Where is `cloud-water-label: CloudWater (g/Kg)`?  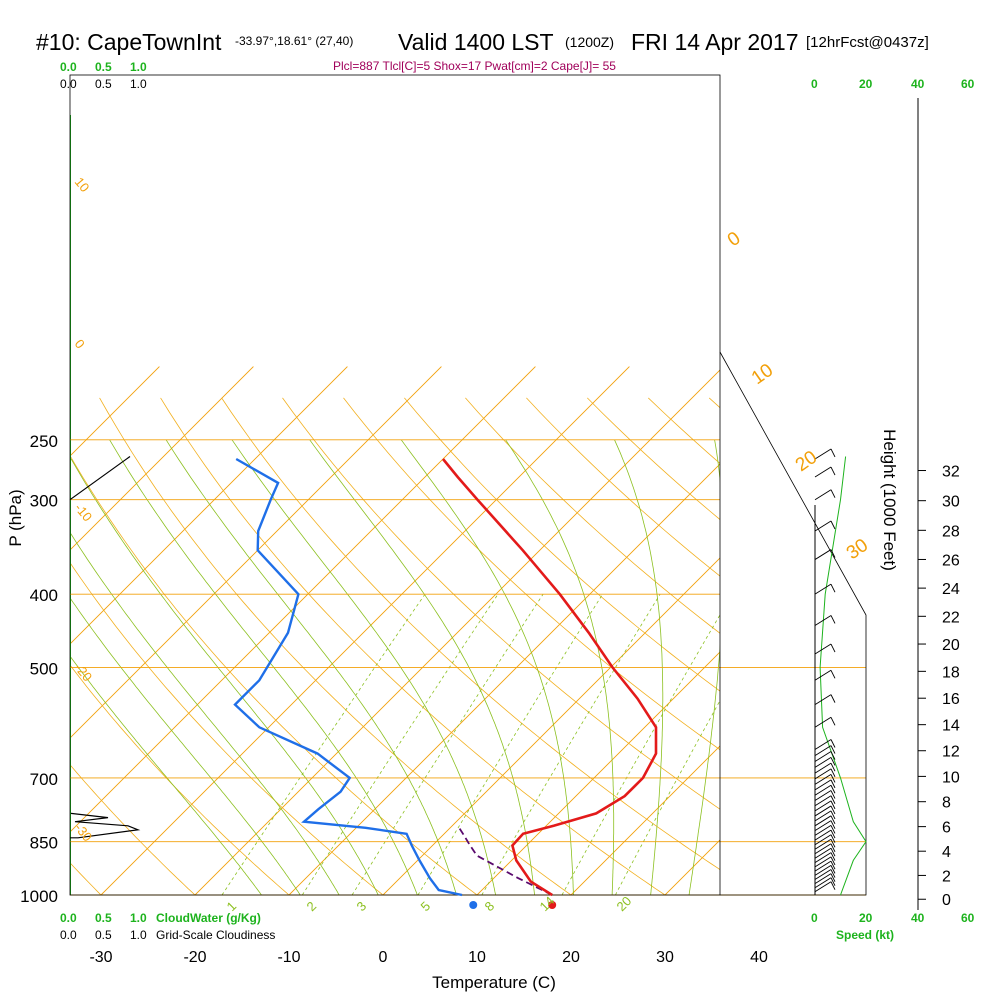 cloud-water-label: CloudWater (g/Kg) is located at coordinates (208, 918).